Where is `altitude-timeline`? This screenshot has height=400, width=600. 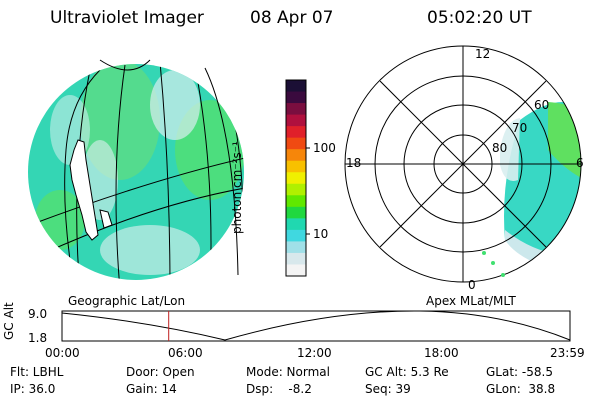
altitude-timeline is located at coordinates (316, 326).